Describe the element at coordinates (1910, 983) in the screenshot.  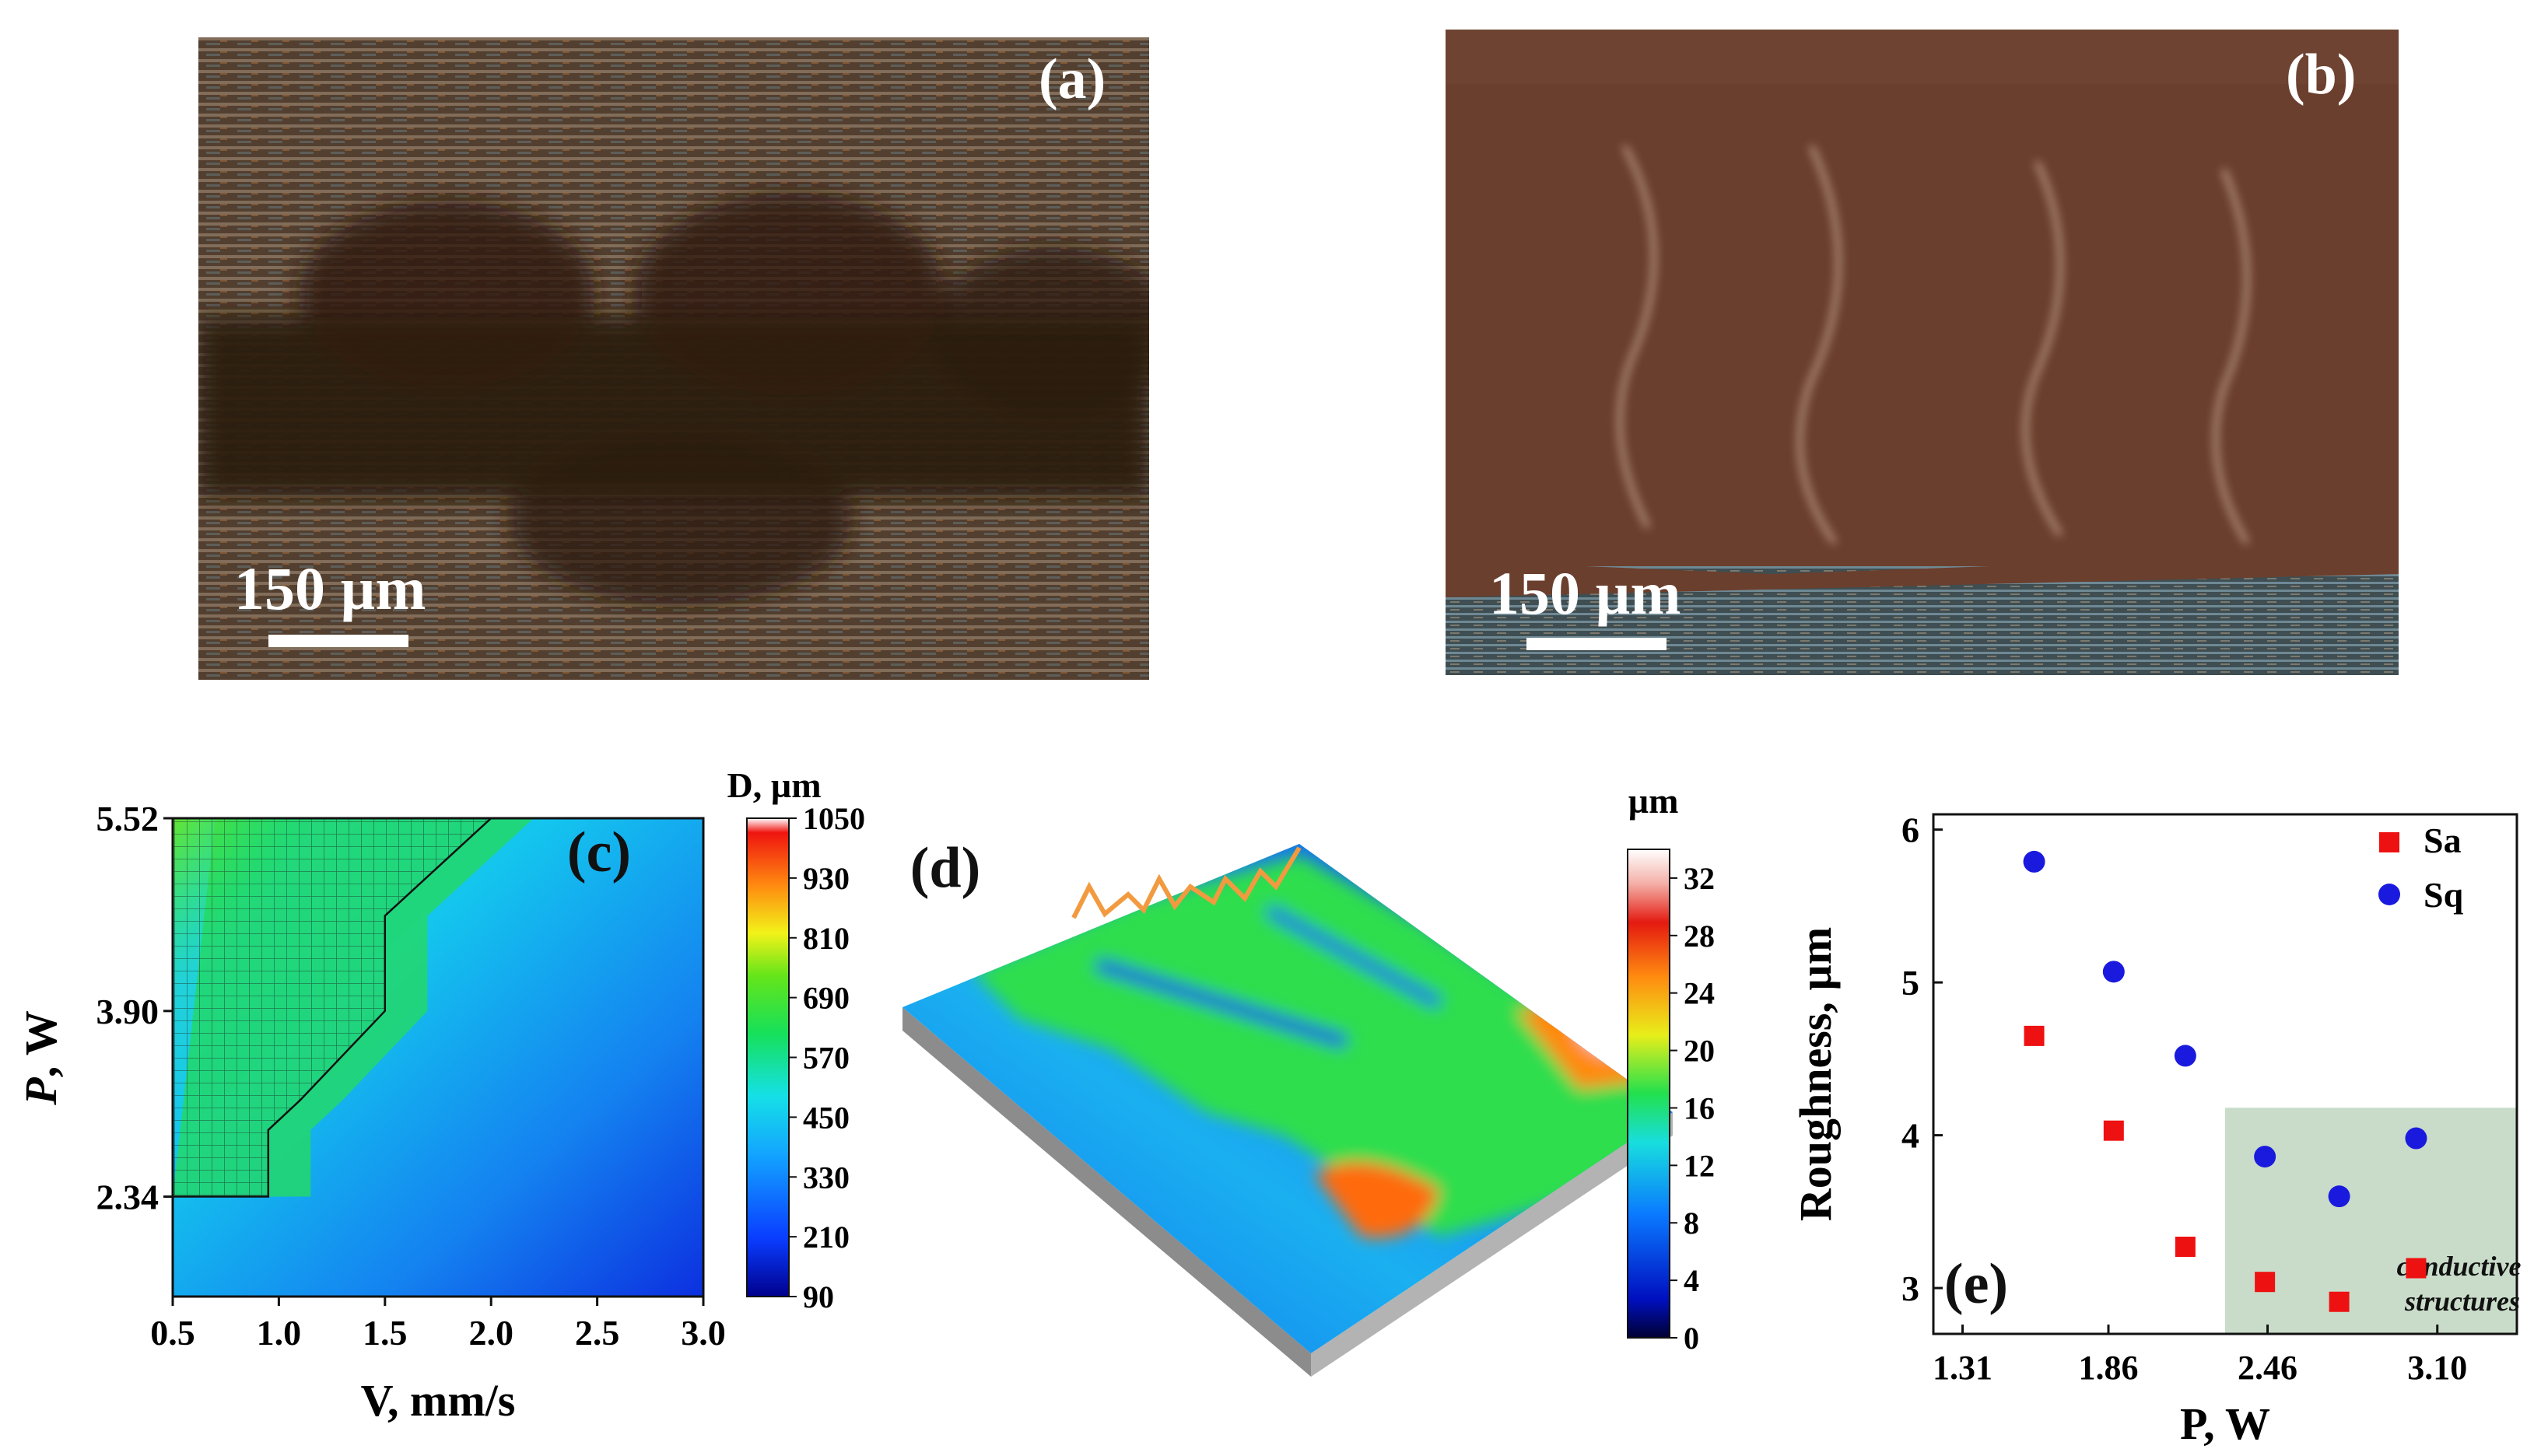
I see `y-tick-label-e: 5` at that location.